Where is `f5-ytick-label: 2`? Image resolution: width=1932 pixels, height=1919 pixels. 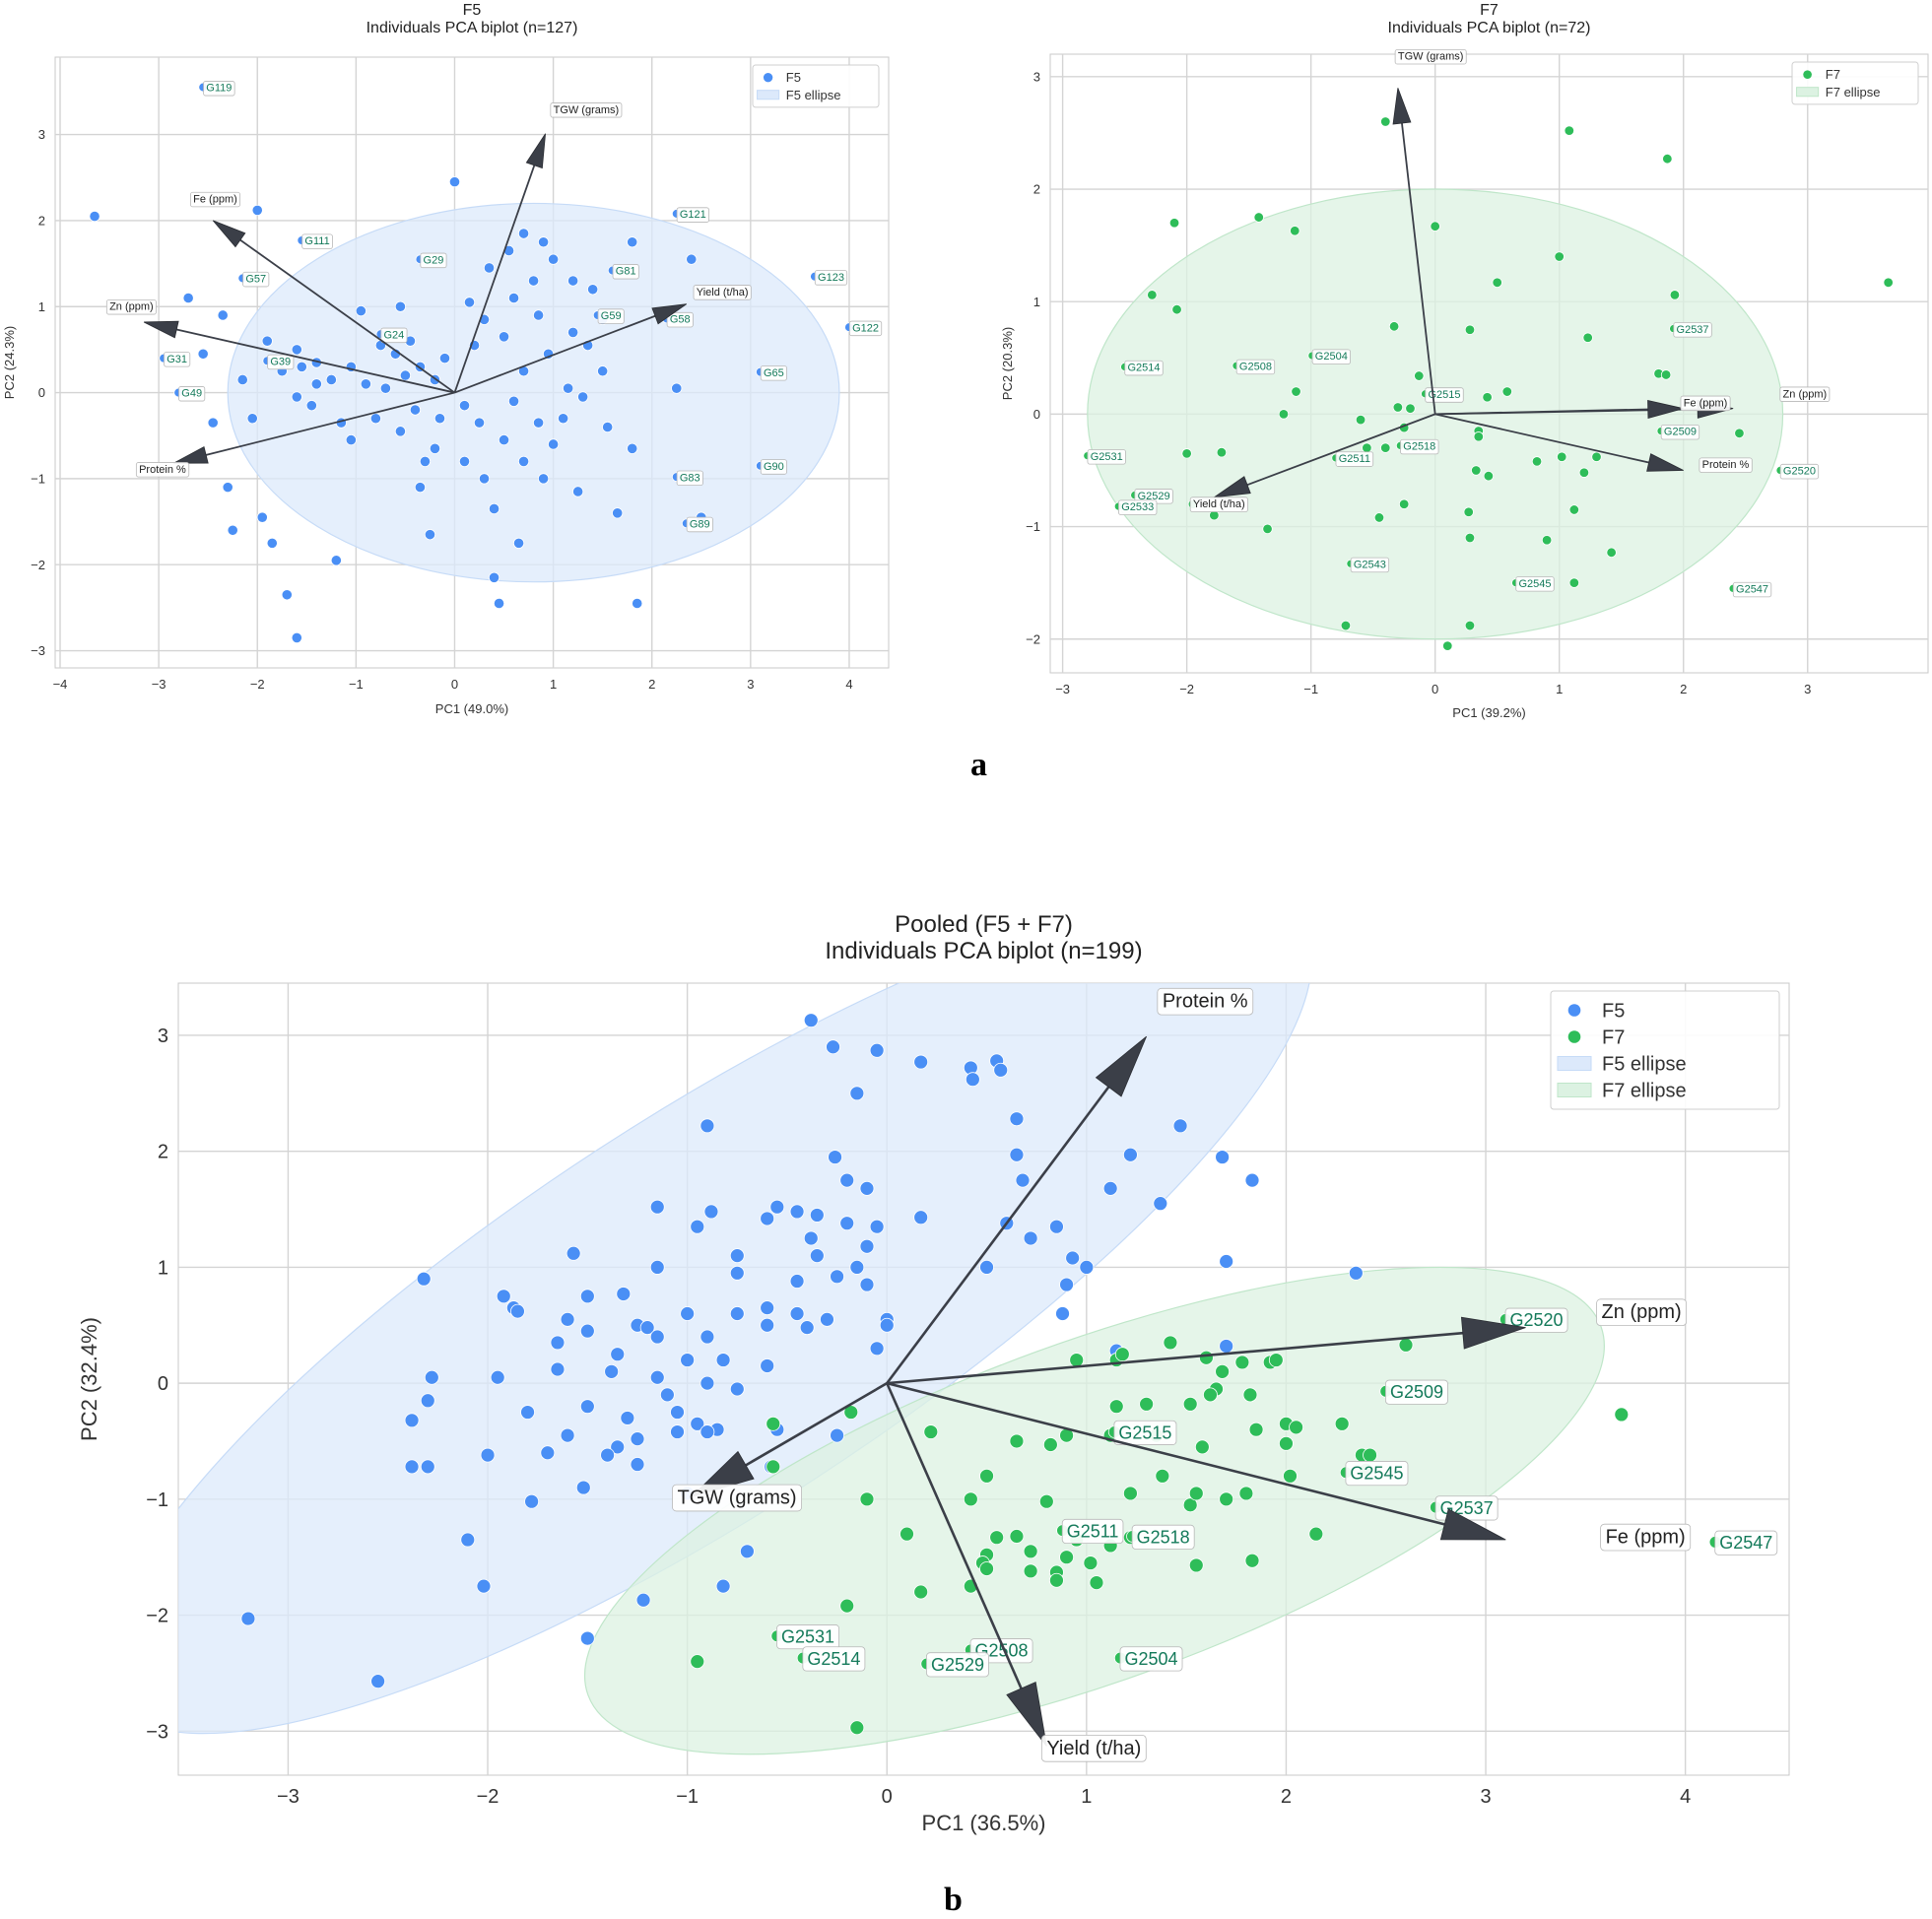 f5-ytick-label: 2 is located at coordinates (41, 220).